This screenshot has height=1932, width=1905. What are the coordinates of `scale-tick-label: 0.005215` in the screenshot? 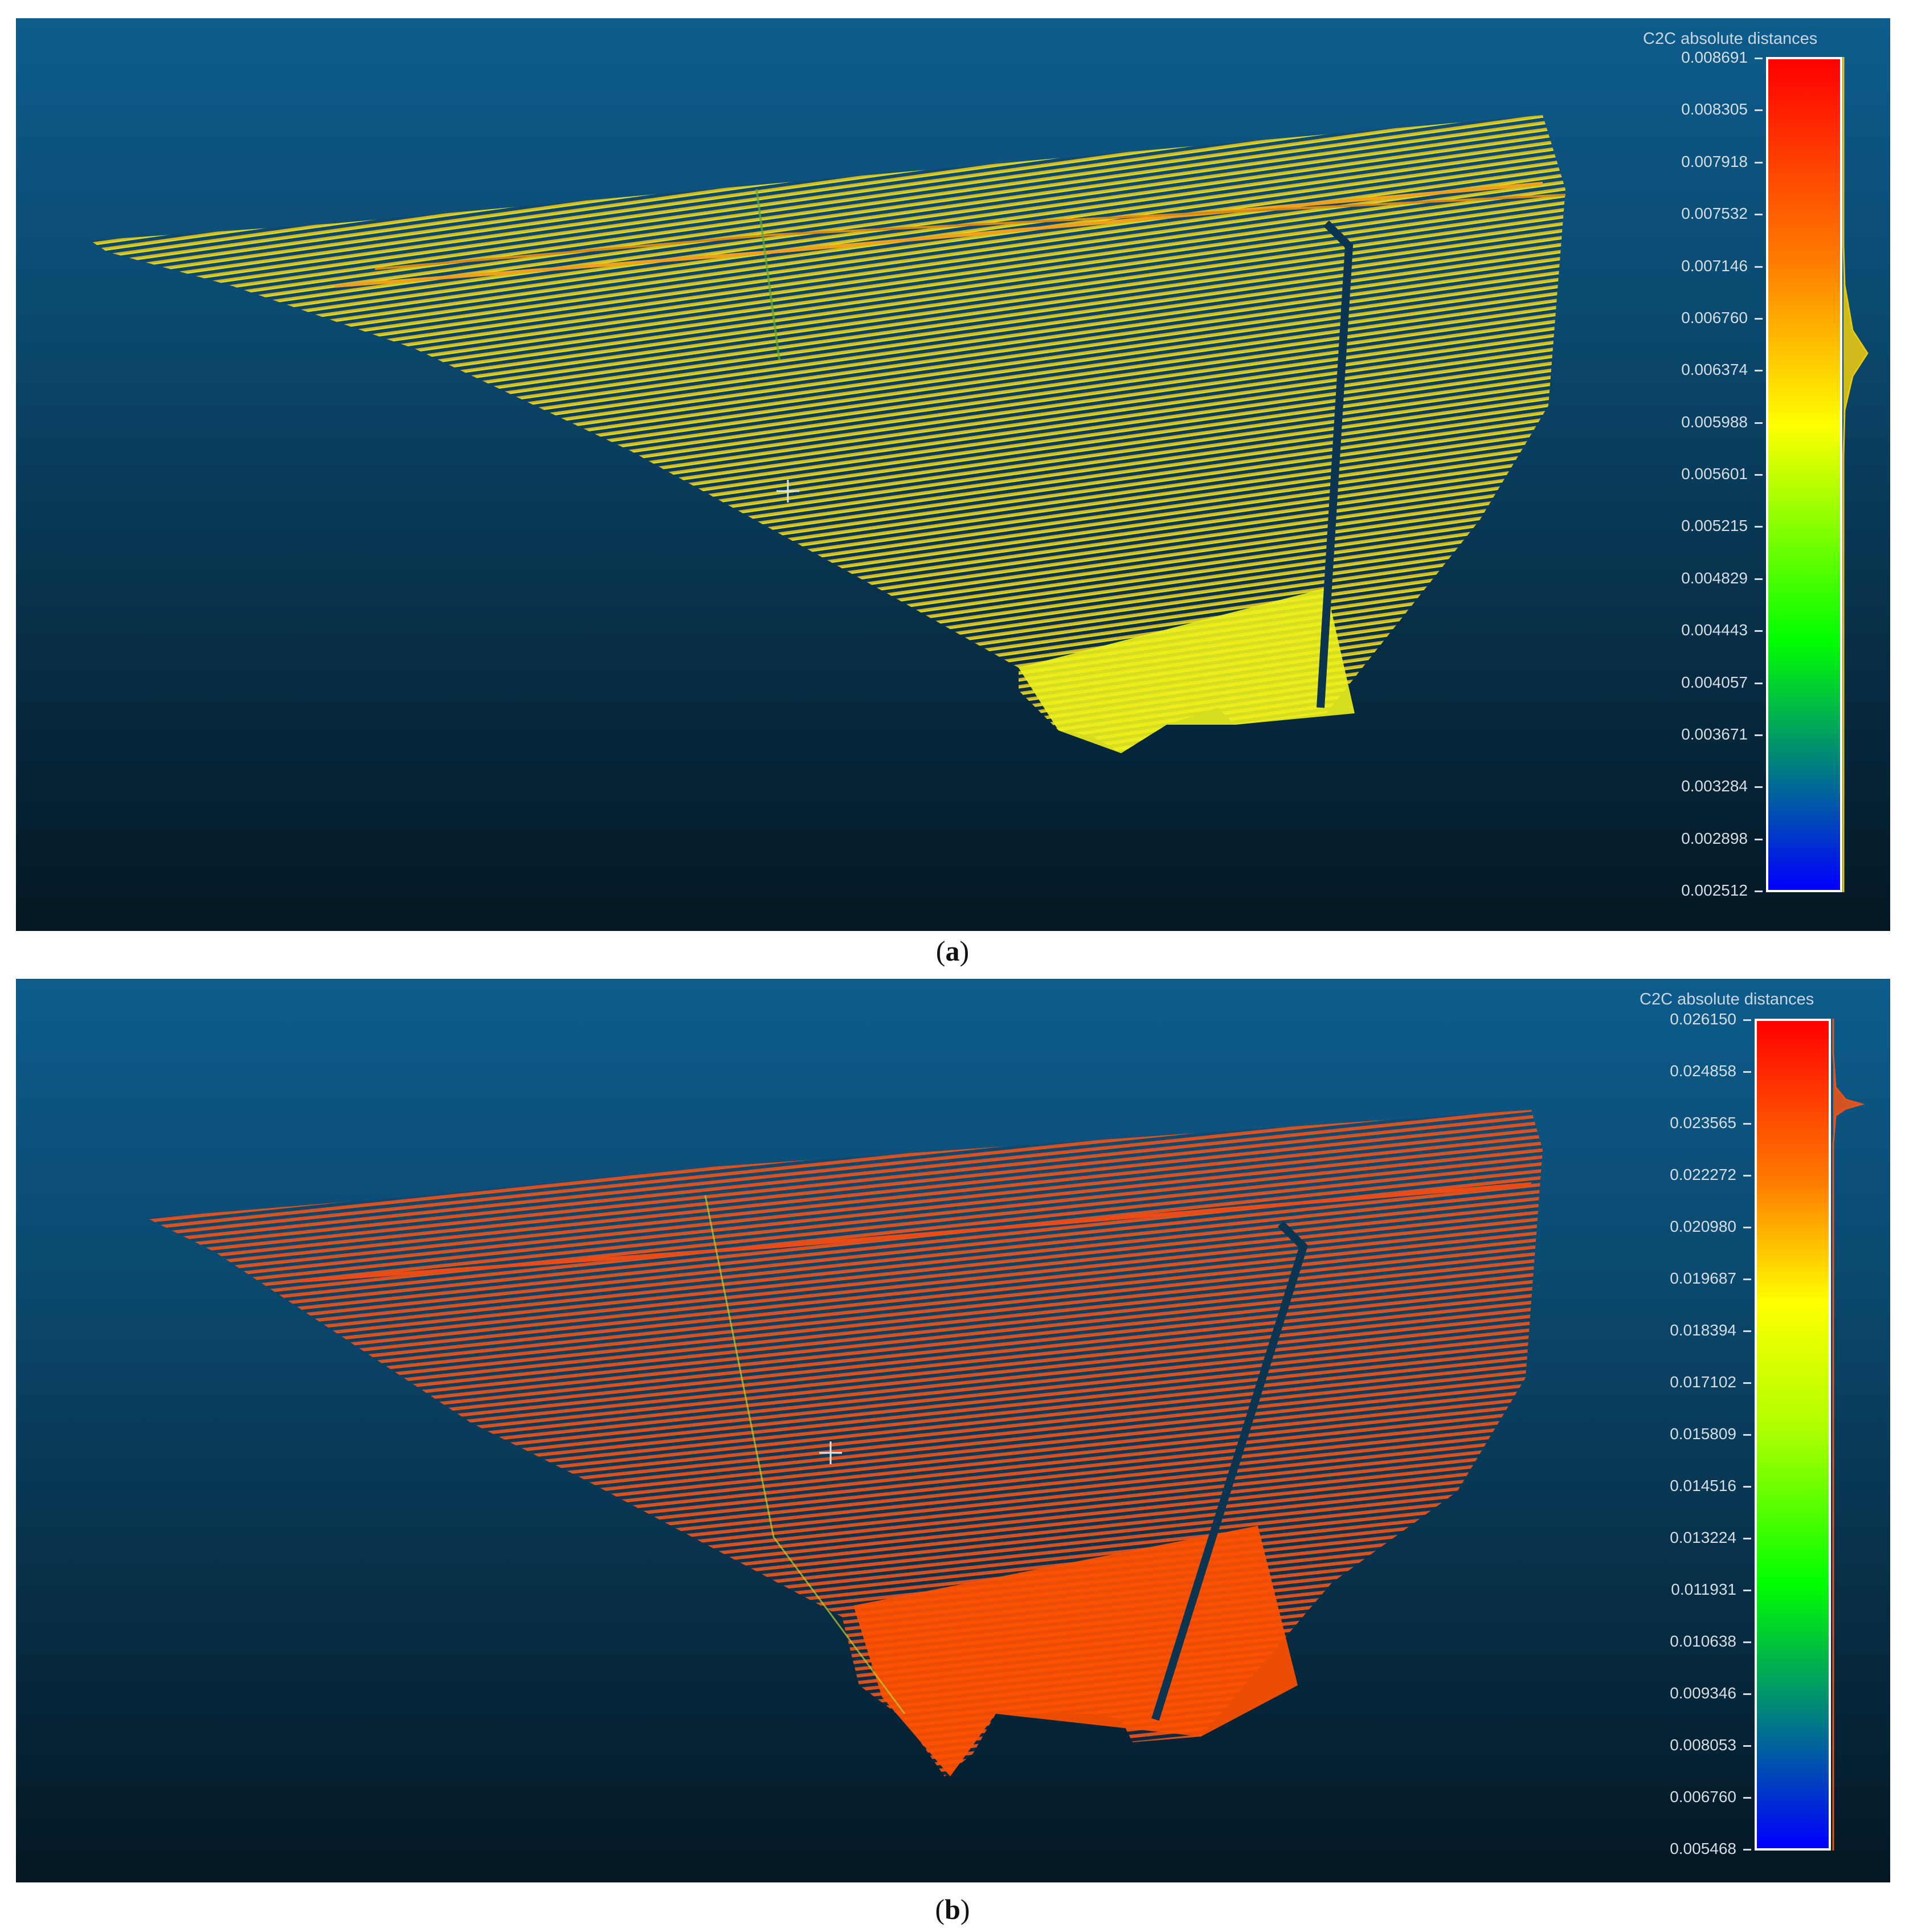 It's located at (1714, 526).